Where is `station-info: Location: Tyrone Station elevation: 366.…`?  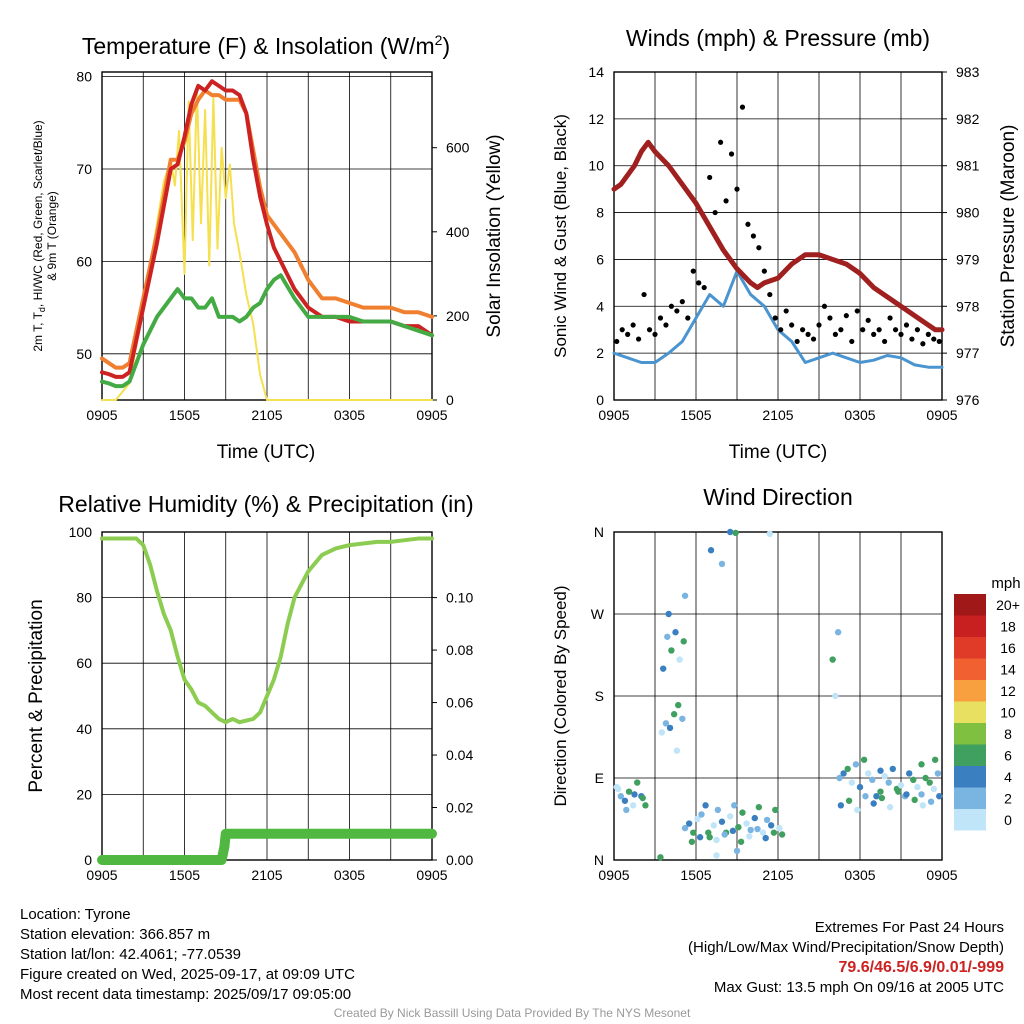
station-info: Location: Tyrone Station elevation: 366.… is located at coordinates (187, 955).